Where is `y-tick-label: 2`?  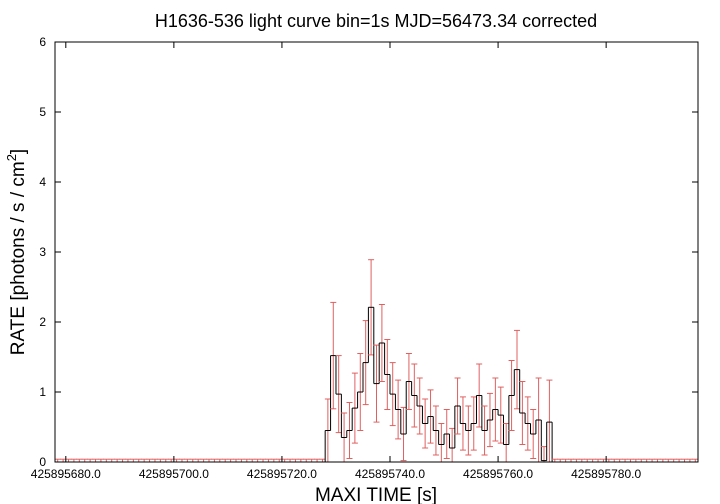
y-tick-label: 2 is located at coordinates (42, 322).